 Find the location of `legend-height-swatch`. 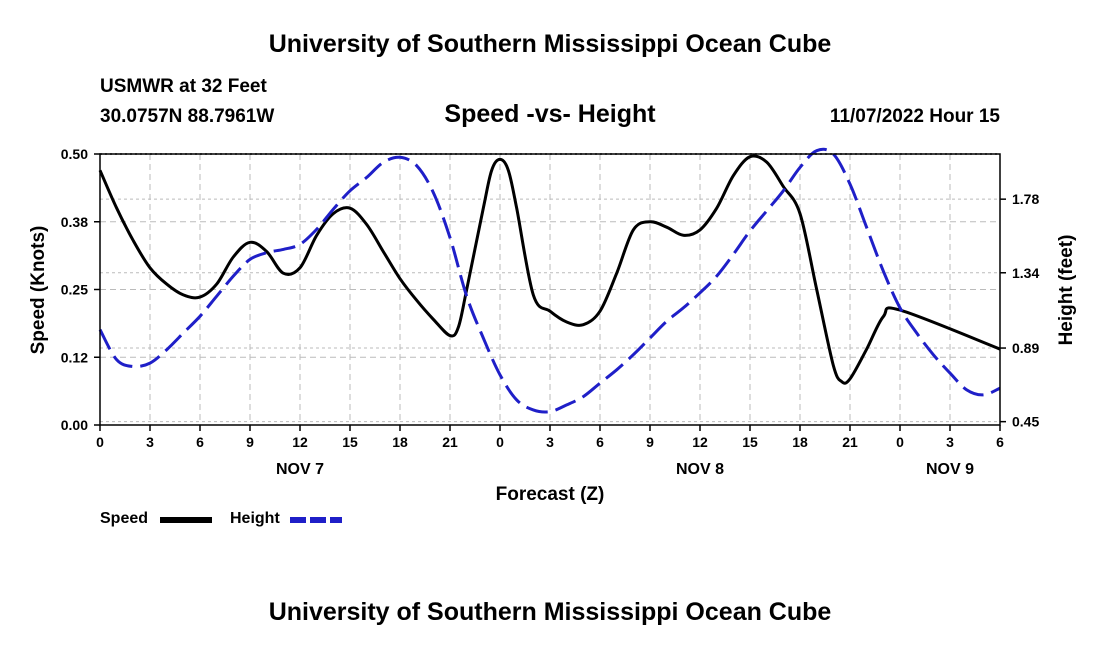

legend-height-swatch is located at coordinates (316, 520).